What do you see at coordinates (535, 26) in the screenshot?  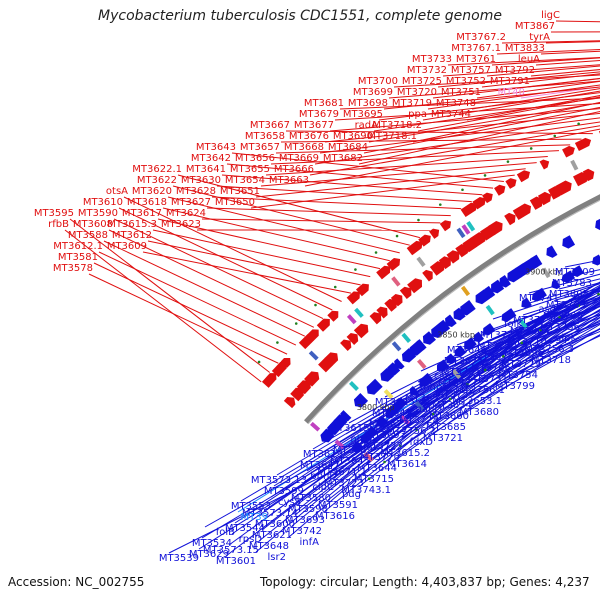 I see `forward-gene-label: MT3867` at bounding box center [535, 26].